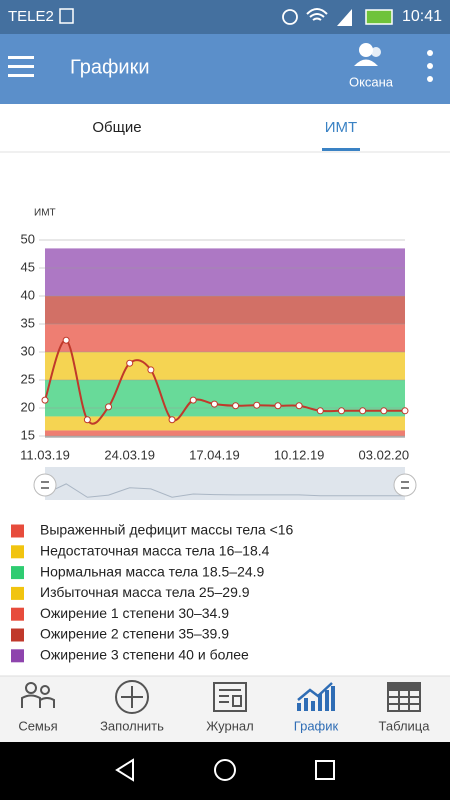 This screenshot has width=450, height=800. I want to click on x-tick-label: 17.04.19, so click(214, 454).